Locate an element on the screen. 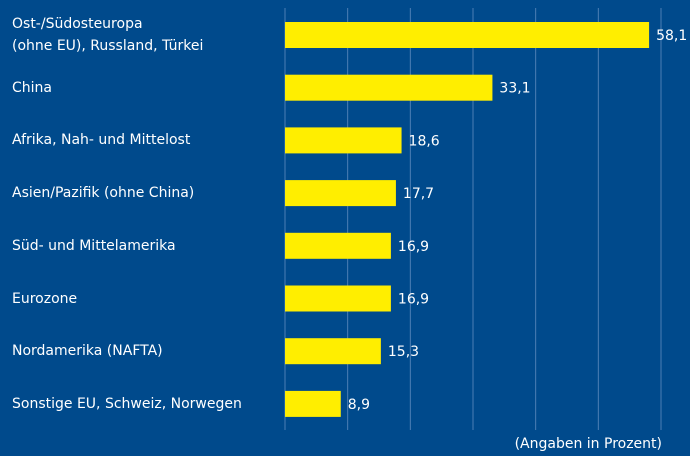 The height and width of the screenshot is (456, 690). category-label: Nordamerika (NAFTA) is located at coordinates (87, 351).